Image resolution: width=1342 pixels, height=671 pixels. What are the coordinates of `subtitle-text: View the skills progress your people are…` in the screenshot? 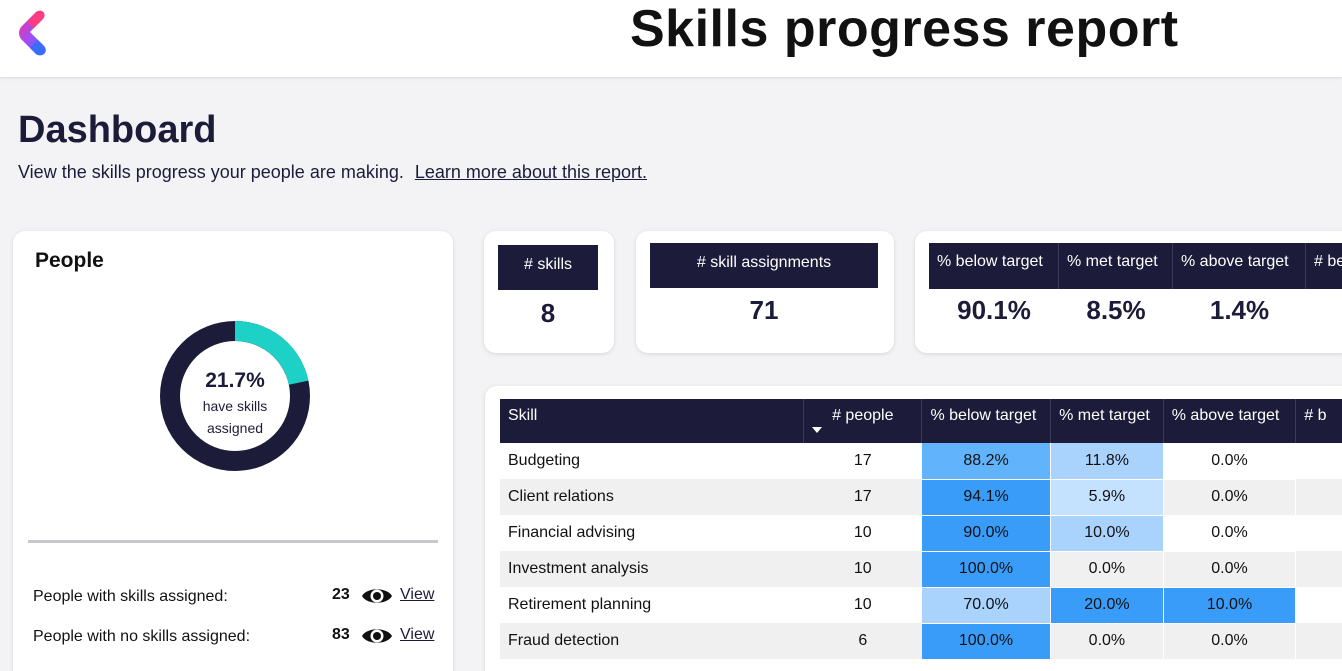 It's located at (211, 172).